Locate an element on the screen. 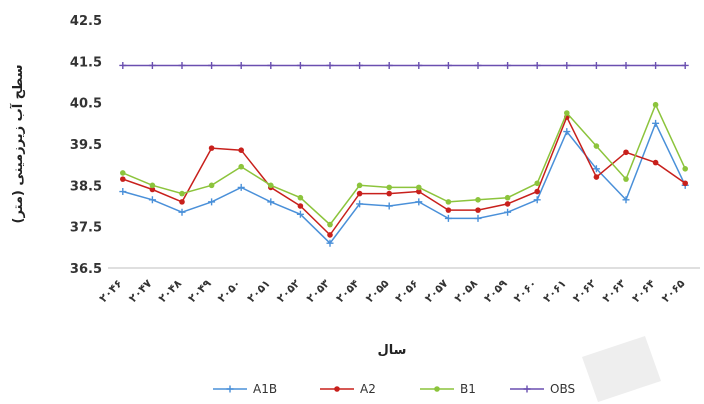 The height and width of the screenshot is (404, 704). legend-item-a1b: A1B is located at coordinates (245, 389).